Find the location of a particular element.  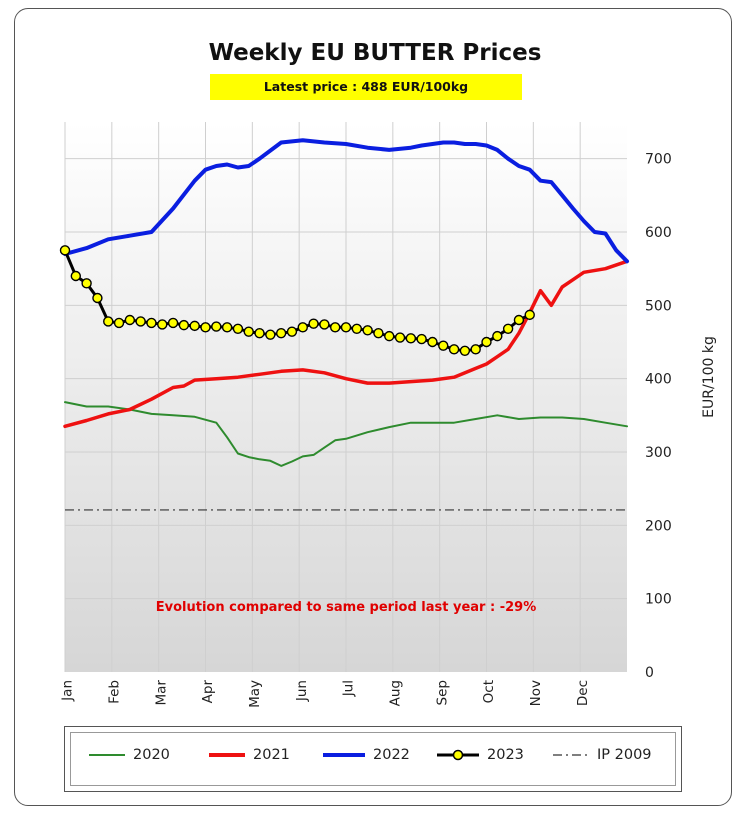

legend-label-2021: 2021 is located at coordinates (271, 755).